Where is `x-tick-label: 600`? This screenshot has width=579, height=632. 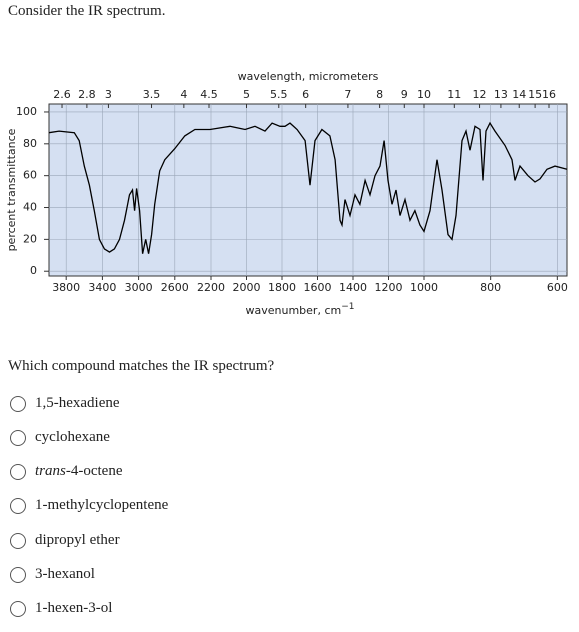
x-tick-label: 600 is located at coordinates (557, 287).